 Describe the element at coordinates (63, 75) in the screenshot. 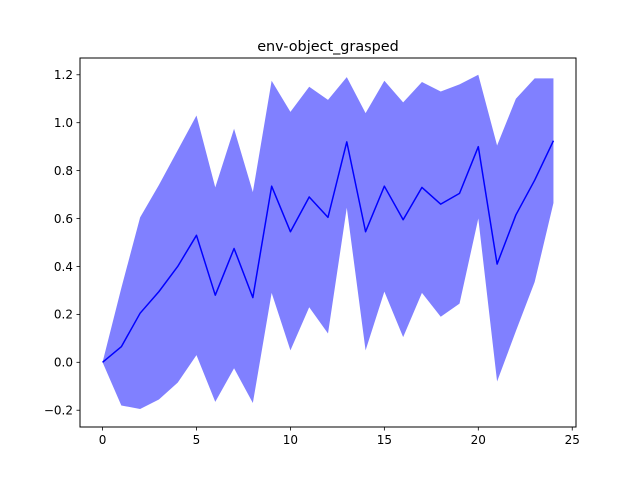

I see `y-tick-label: 1.2` at that location.